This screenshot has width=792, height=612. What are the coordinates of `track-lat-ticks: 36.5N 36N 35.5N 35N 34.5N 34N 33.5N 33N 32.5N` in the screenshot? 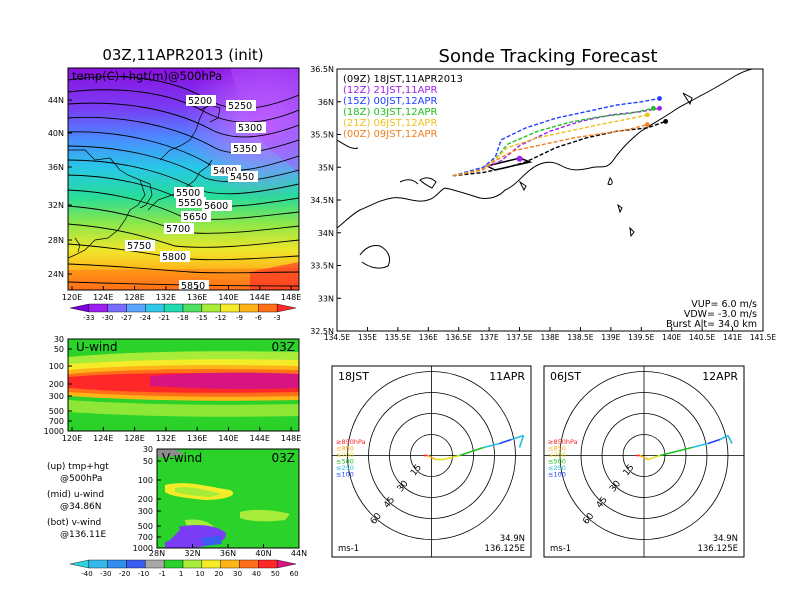 It's located at (325, 200).